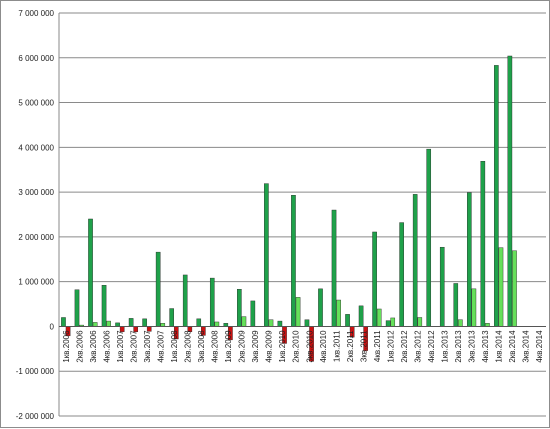 The image size is (550, 429). Describe the element at coordinates (485, 346) in the screenshot. I see `x-tick-label: 4кв.2013` at that location.